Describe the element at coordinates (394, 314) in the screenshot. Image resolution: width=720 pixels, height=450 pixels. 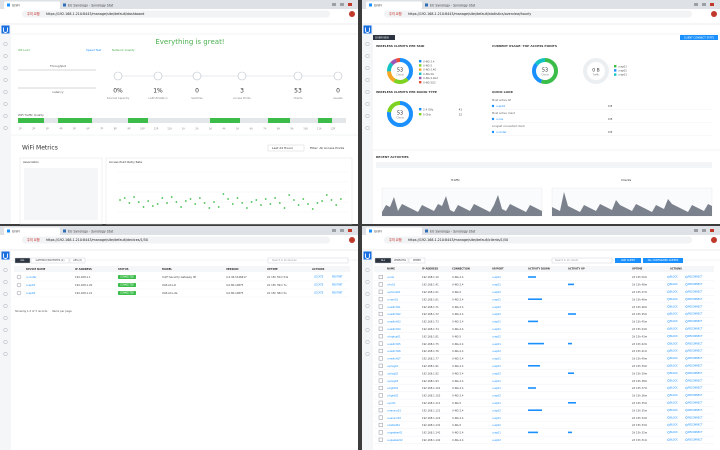
I see `cell: u-switch02` at that location.